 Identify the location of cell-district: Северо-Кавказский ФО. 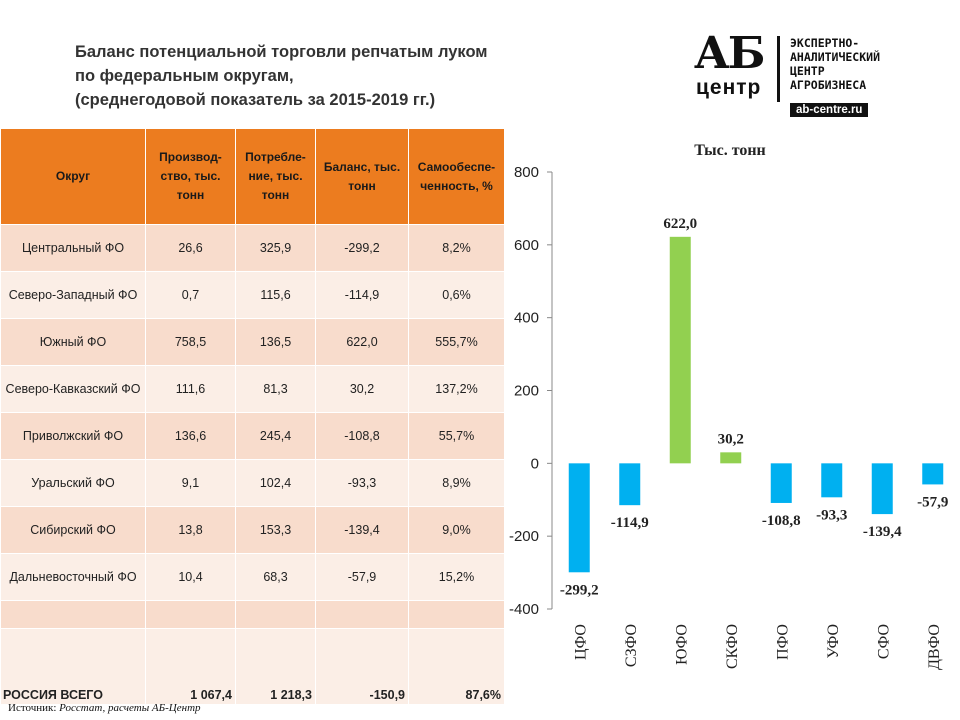
(73, 389).